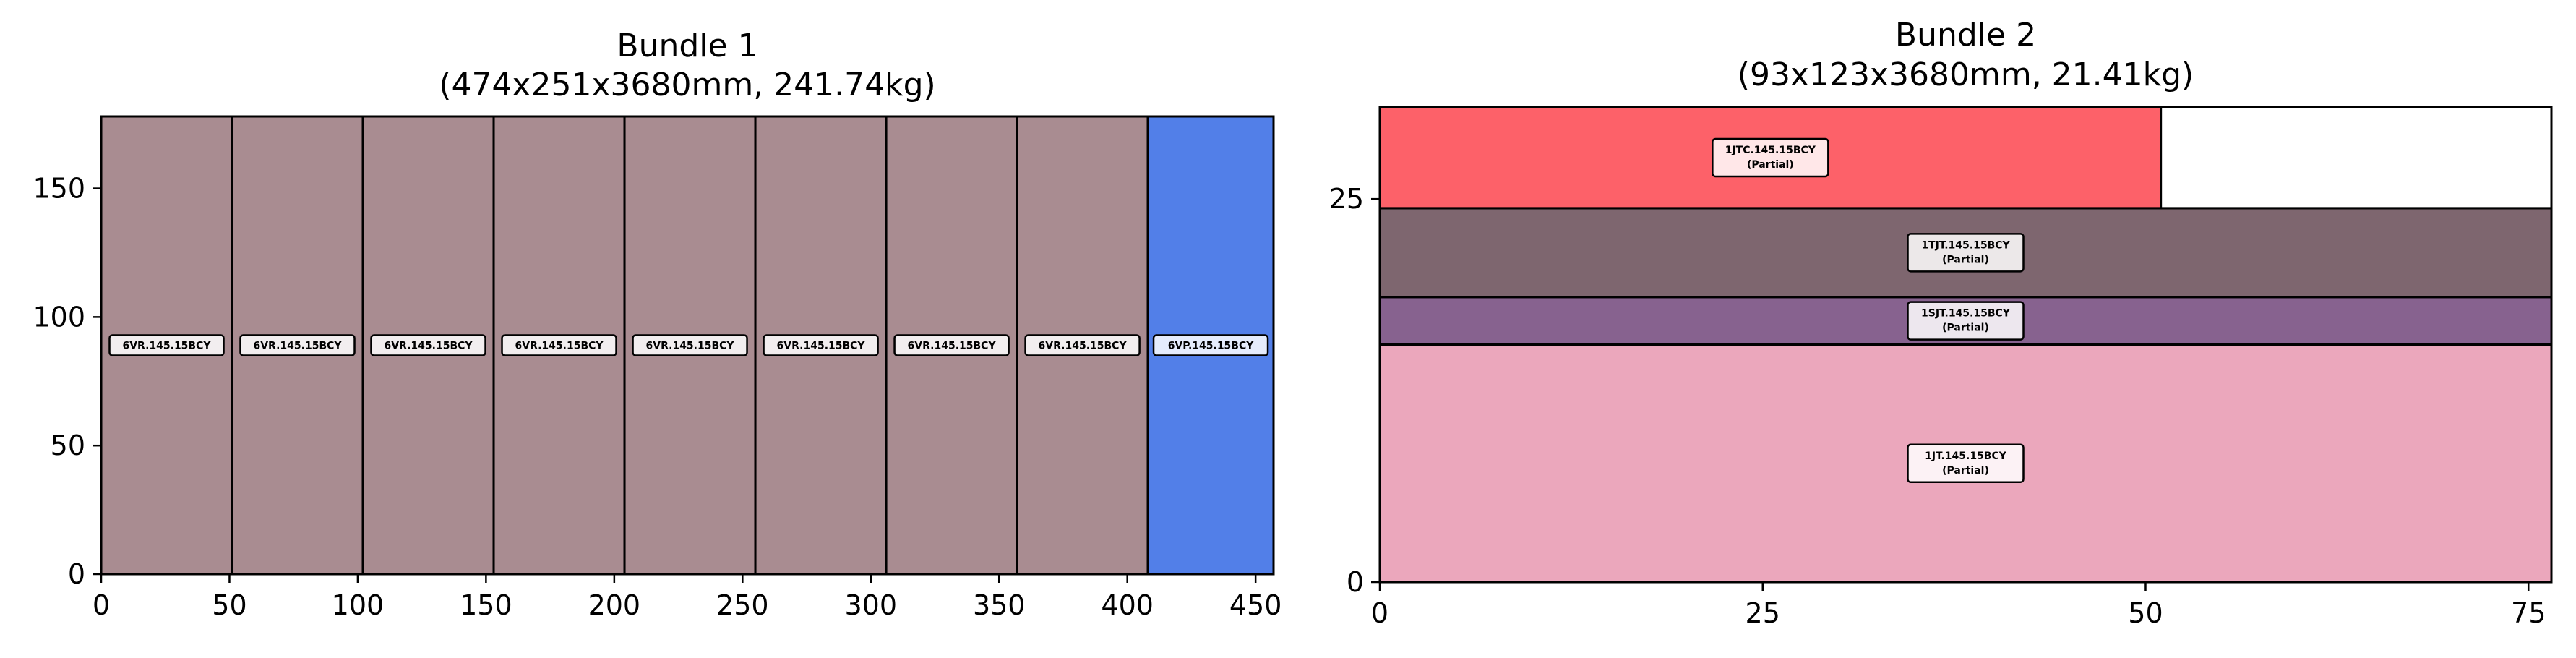 Image resolution: width=2576 pixels, height=658 pixels. I want to click on chart-subtitle: (474x251x3680mm, 241.74kg), so click(687, 85).